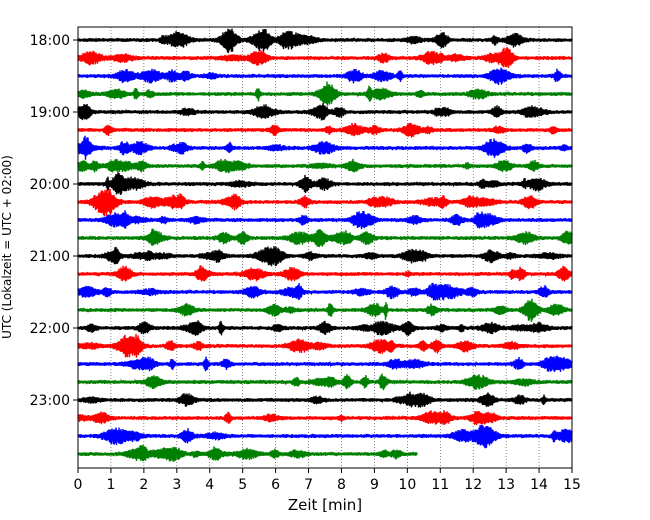  I want to click on x-tick-label-5: 5, so click(242, 485).